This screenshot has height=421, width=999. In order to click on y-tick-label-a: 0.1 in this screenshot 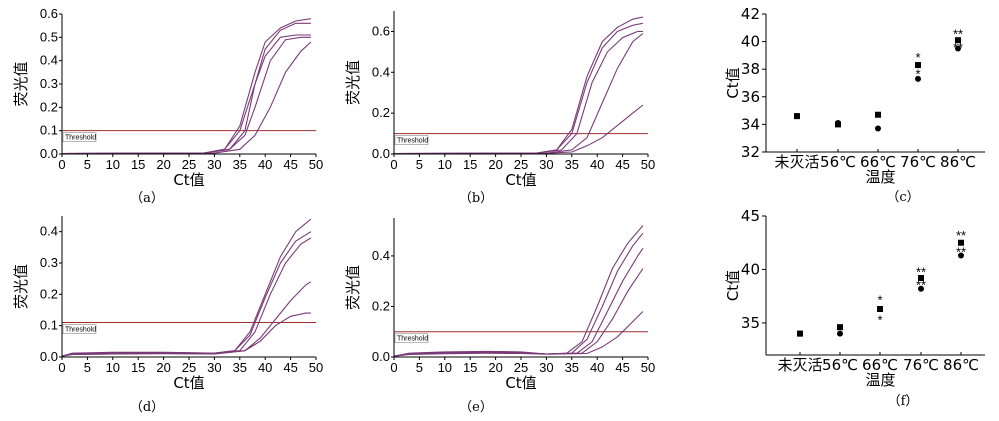, I will do `click(49, 130)`.